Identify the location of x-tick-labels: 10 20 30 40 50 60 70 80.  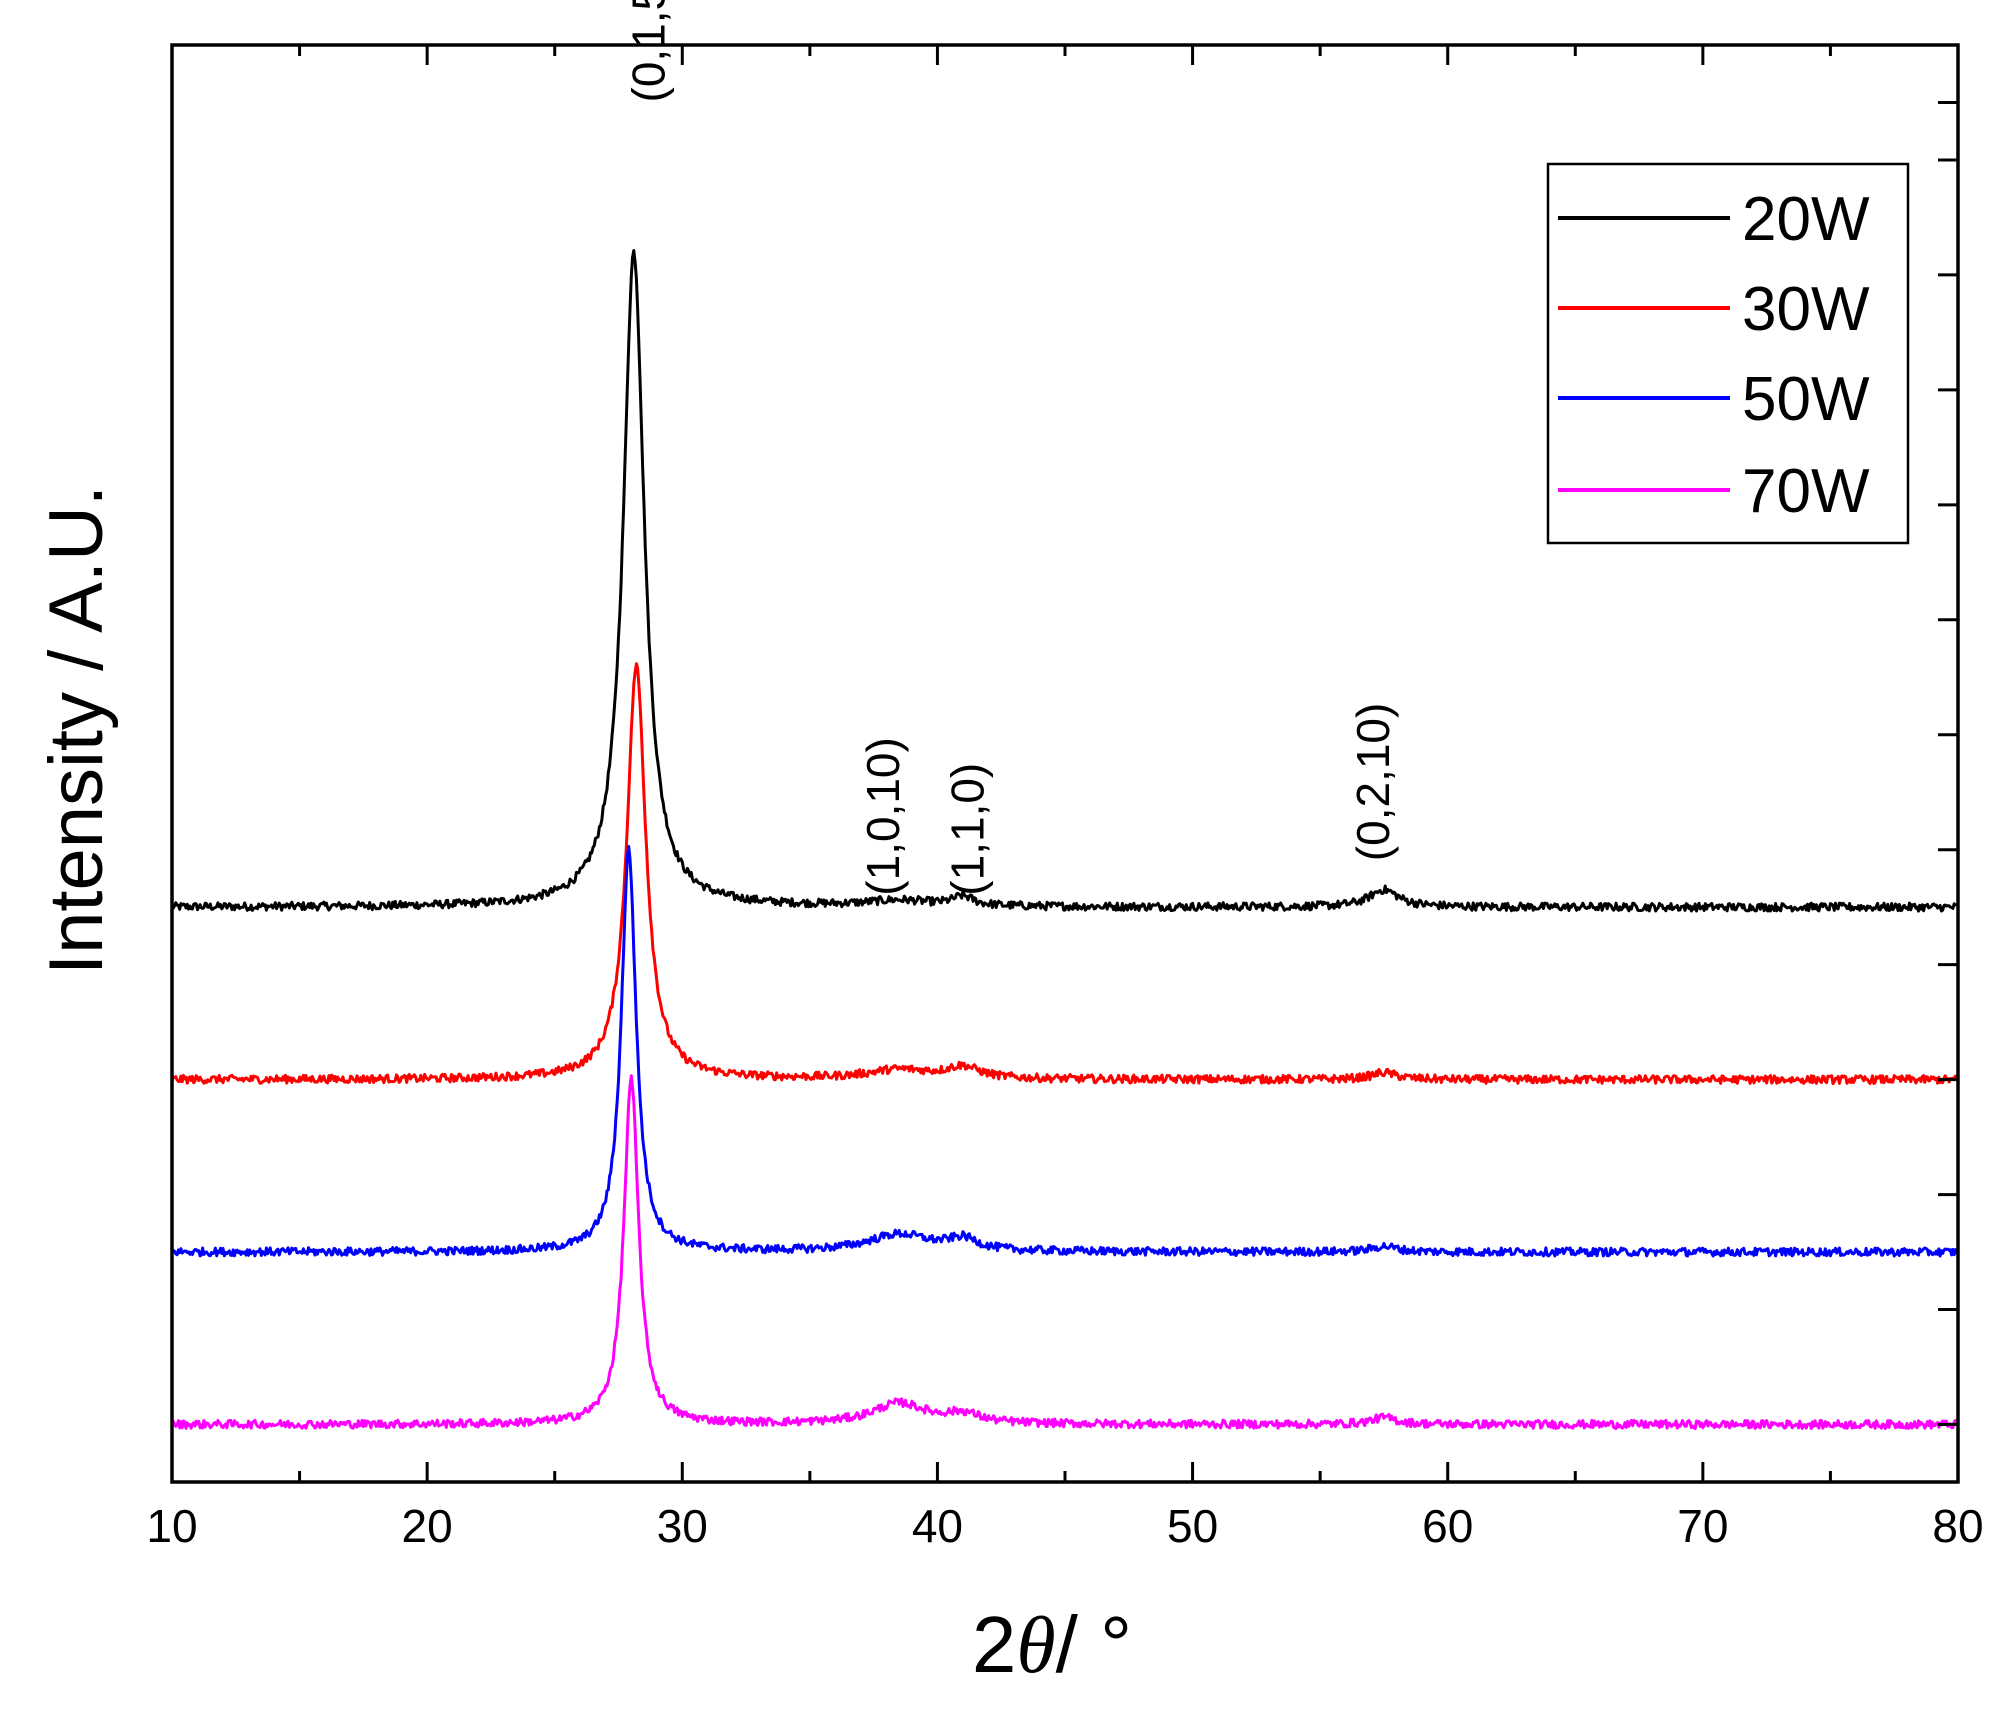
(1064, 1526).